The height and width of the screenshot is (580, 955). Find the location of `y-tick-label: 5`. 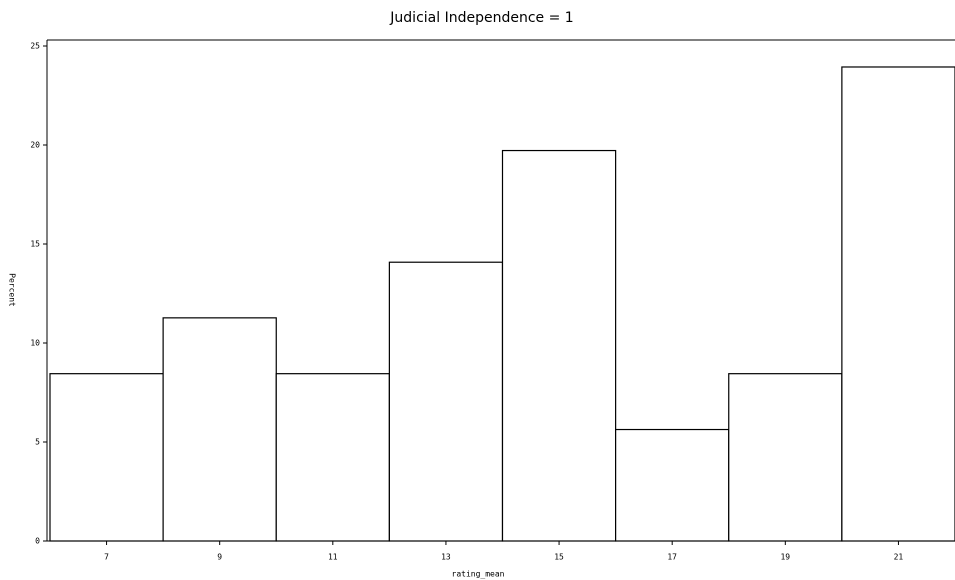

y-tick-label: 5 is located at coordinates (37, 442).